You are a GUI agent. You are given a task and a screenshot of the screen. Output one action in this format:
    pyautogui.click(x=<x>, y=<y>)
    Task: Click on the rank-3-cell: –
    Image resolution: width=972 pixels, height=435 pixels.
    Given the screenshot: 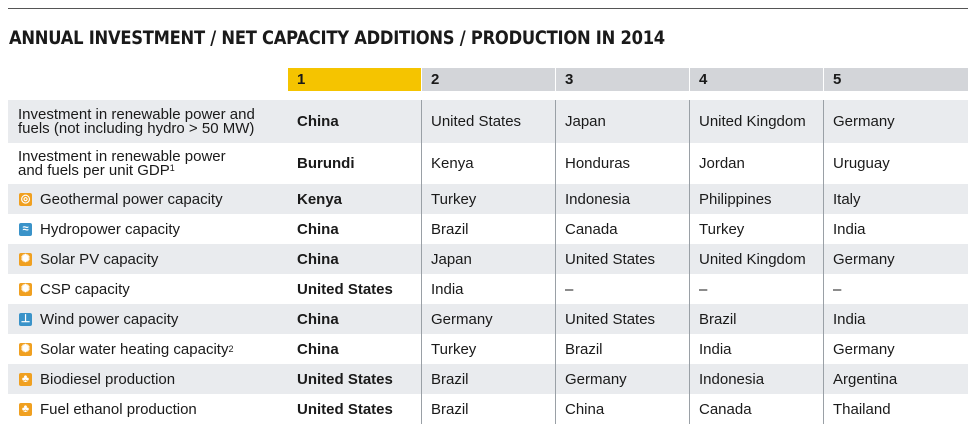 What is the action you would take?
    pyautogui.click(x=569, y=289)
    